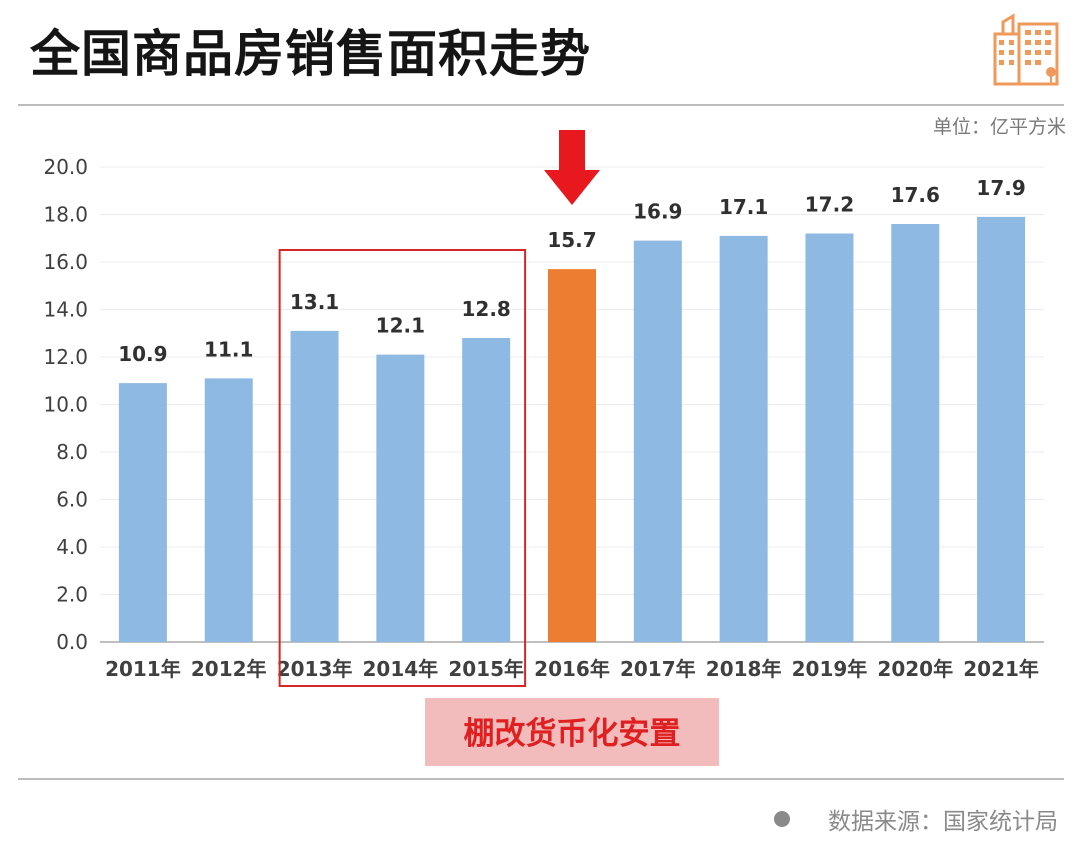 Image resolution: width=1080 pixels, height=860 pixels. Describe the element at coordinates (143, 669) in the screenshot. I see `x-tick-label: 2011年` at that location.